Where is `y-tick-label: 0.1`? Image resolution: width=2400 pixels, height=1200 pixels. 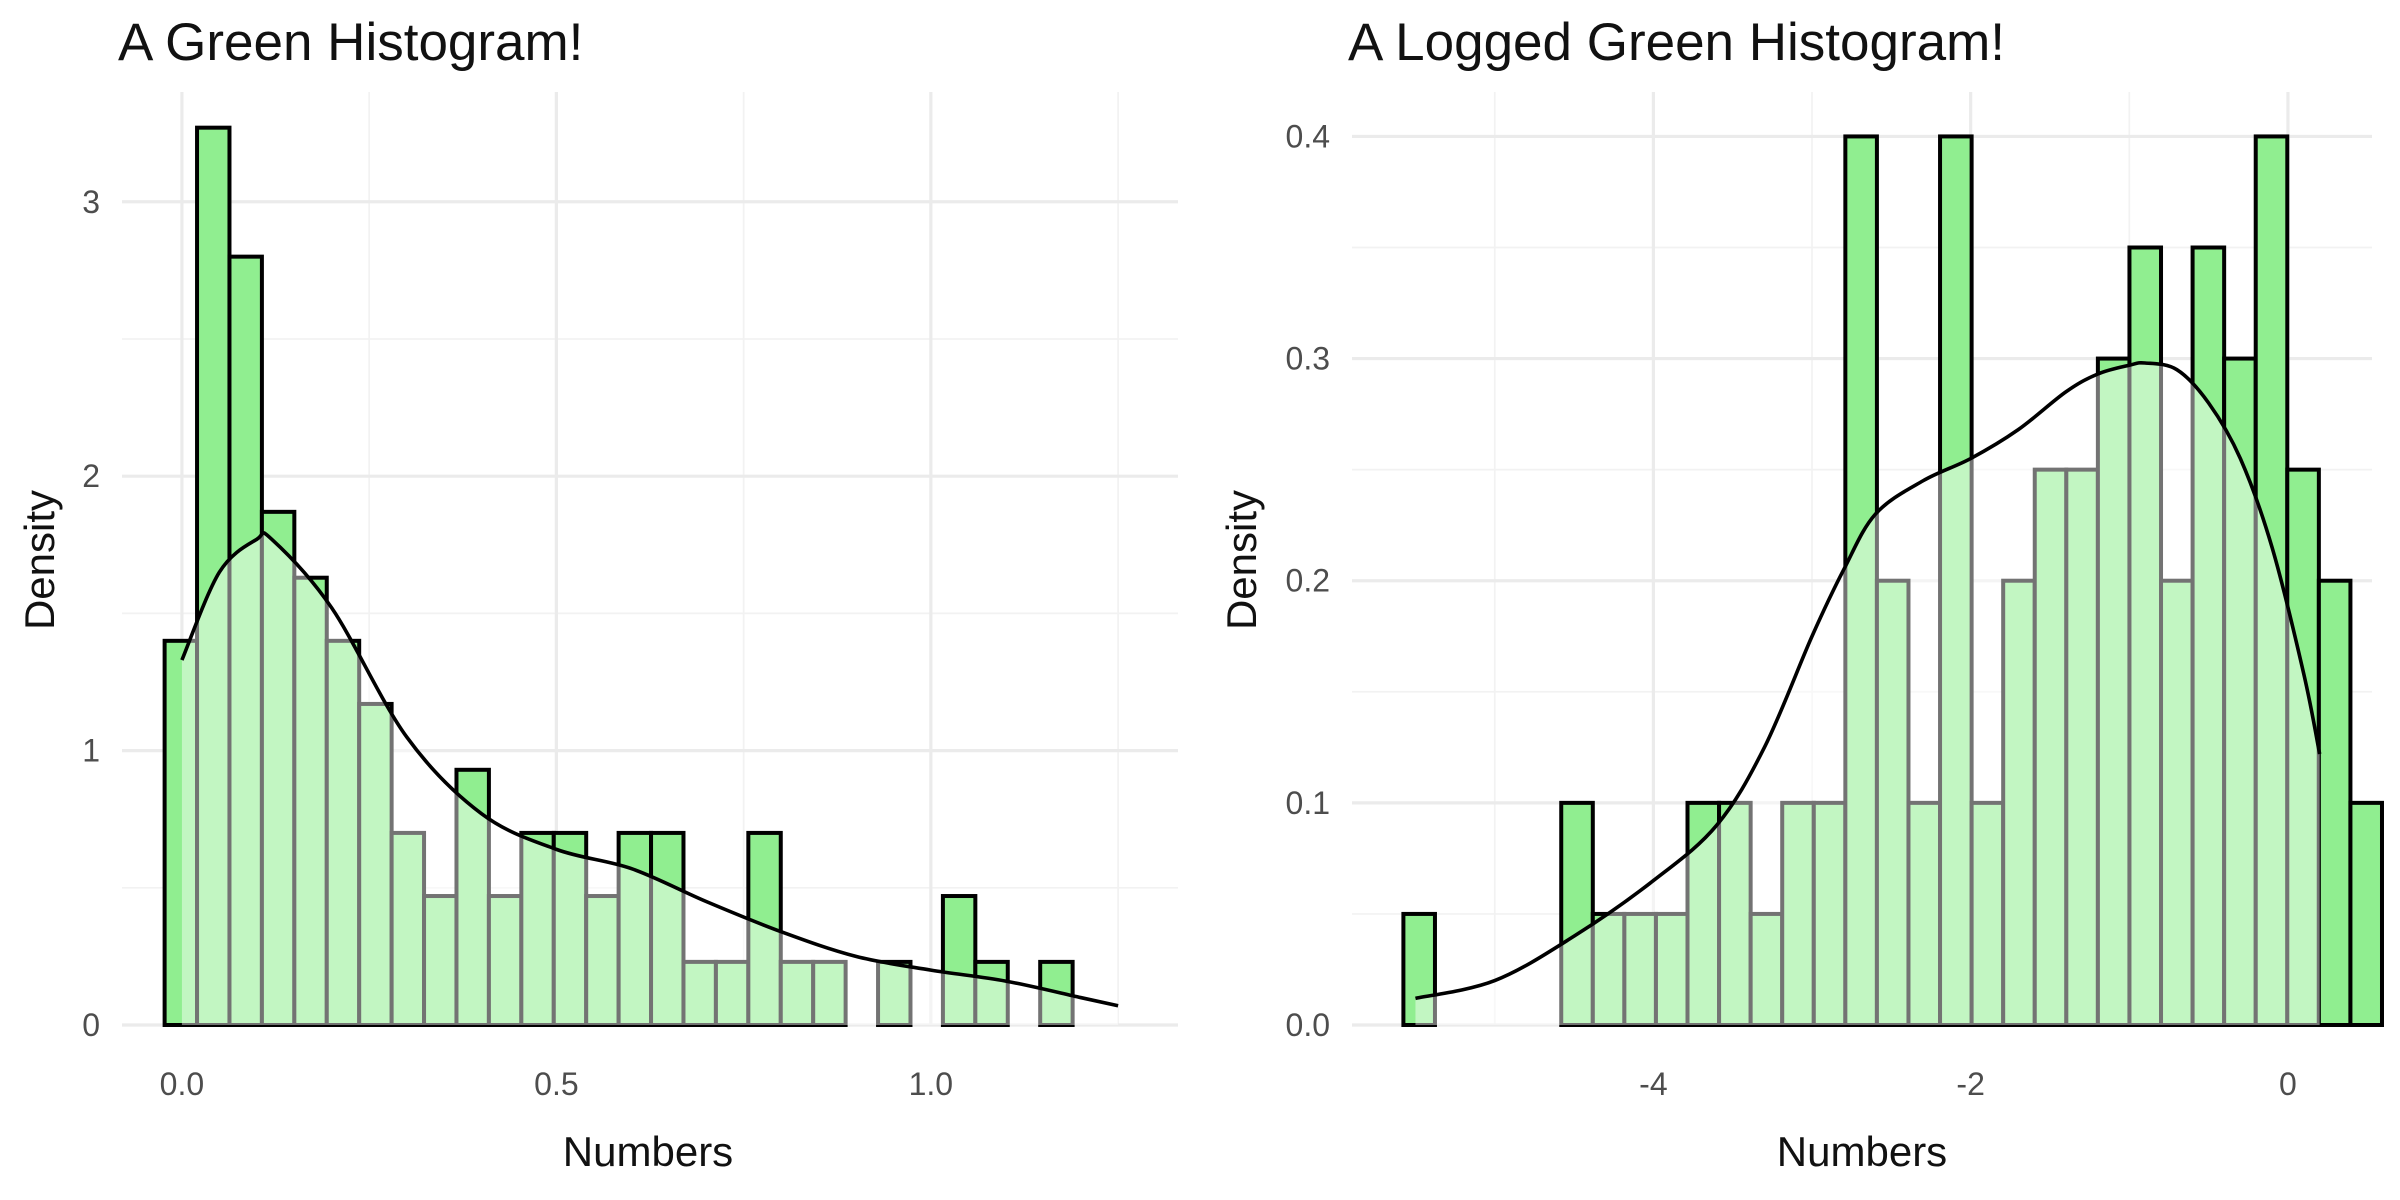
y-tick-label: 0.1 is located at coordinates (1308, 803).